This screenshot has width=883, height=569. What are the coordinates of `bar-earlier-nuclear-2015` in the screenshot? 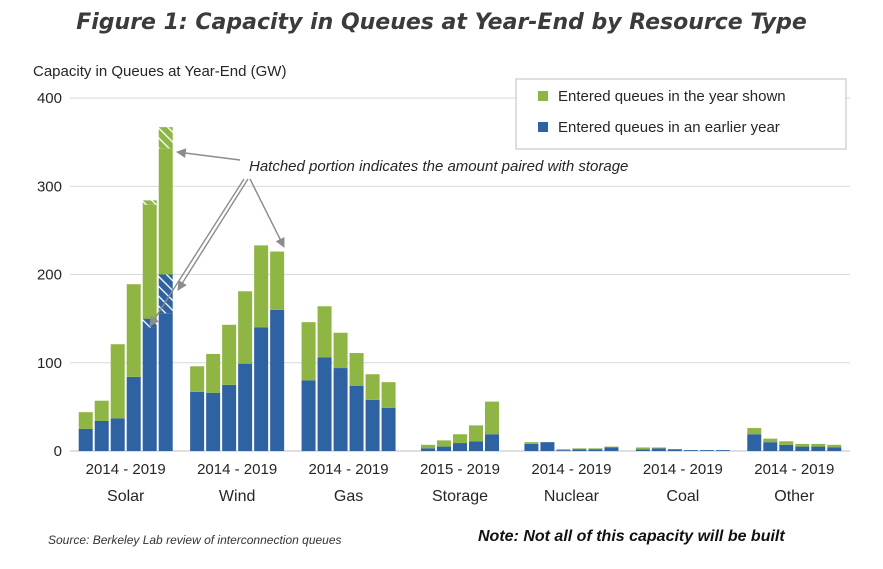 It's located at (547, 446).